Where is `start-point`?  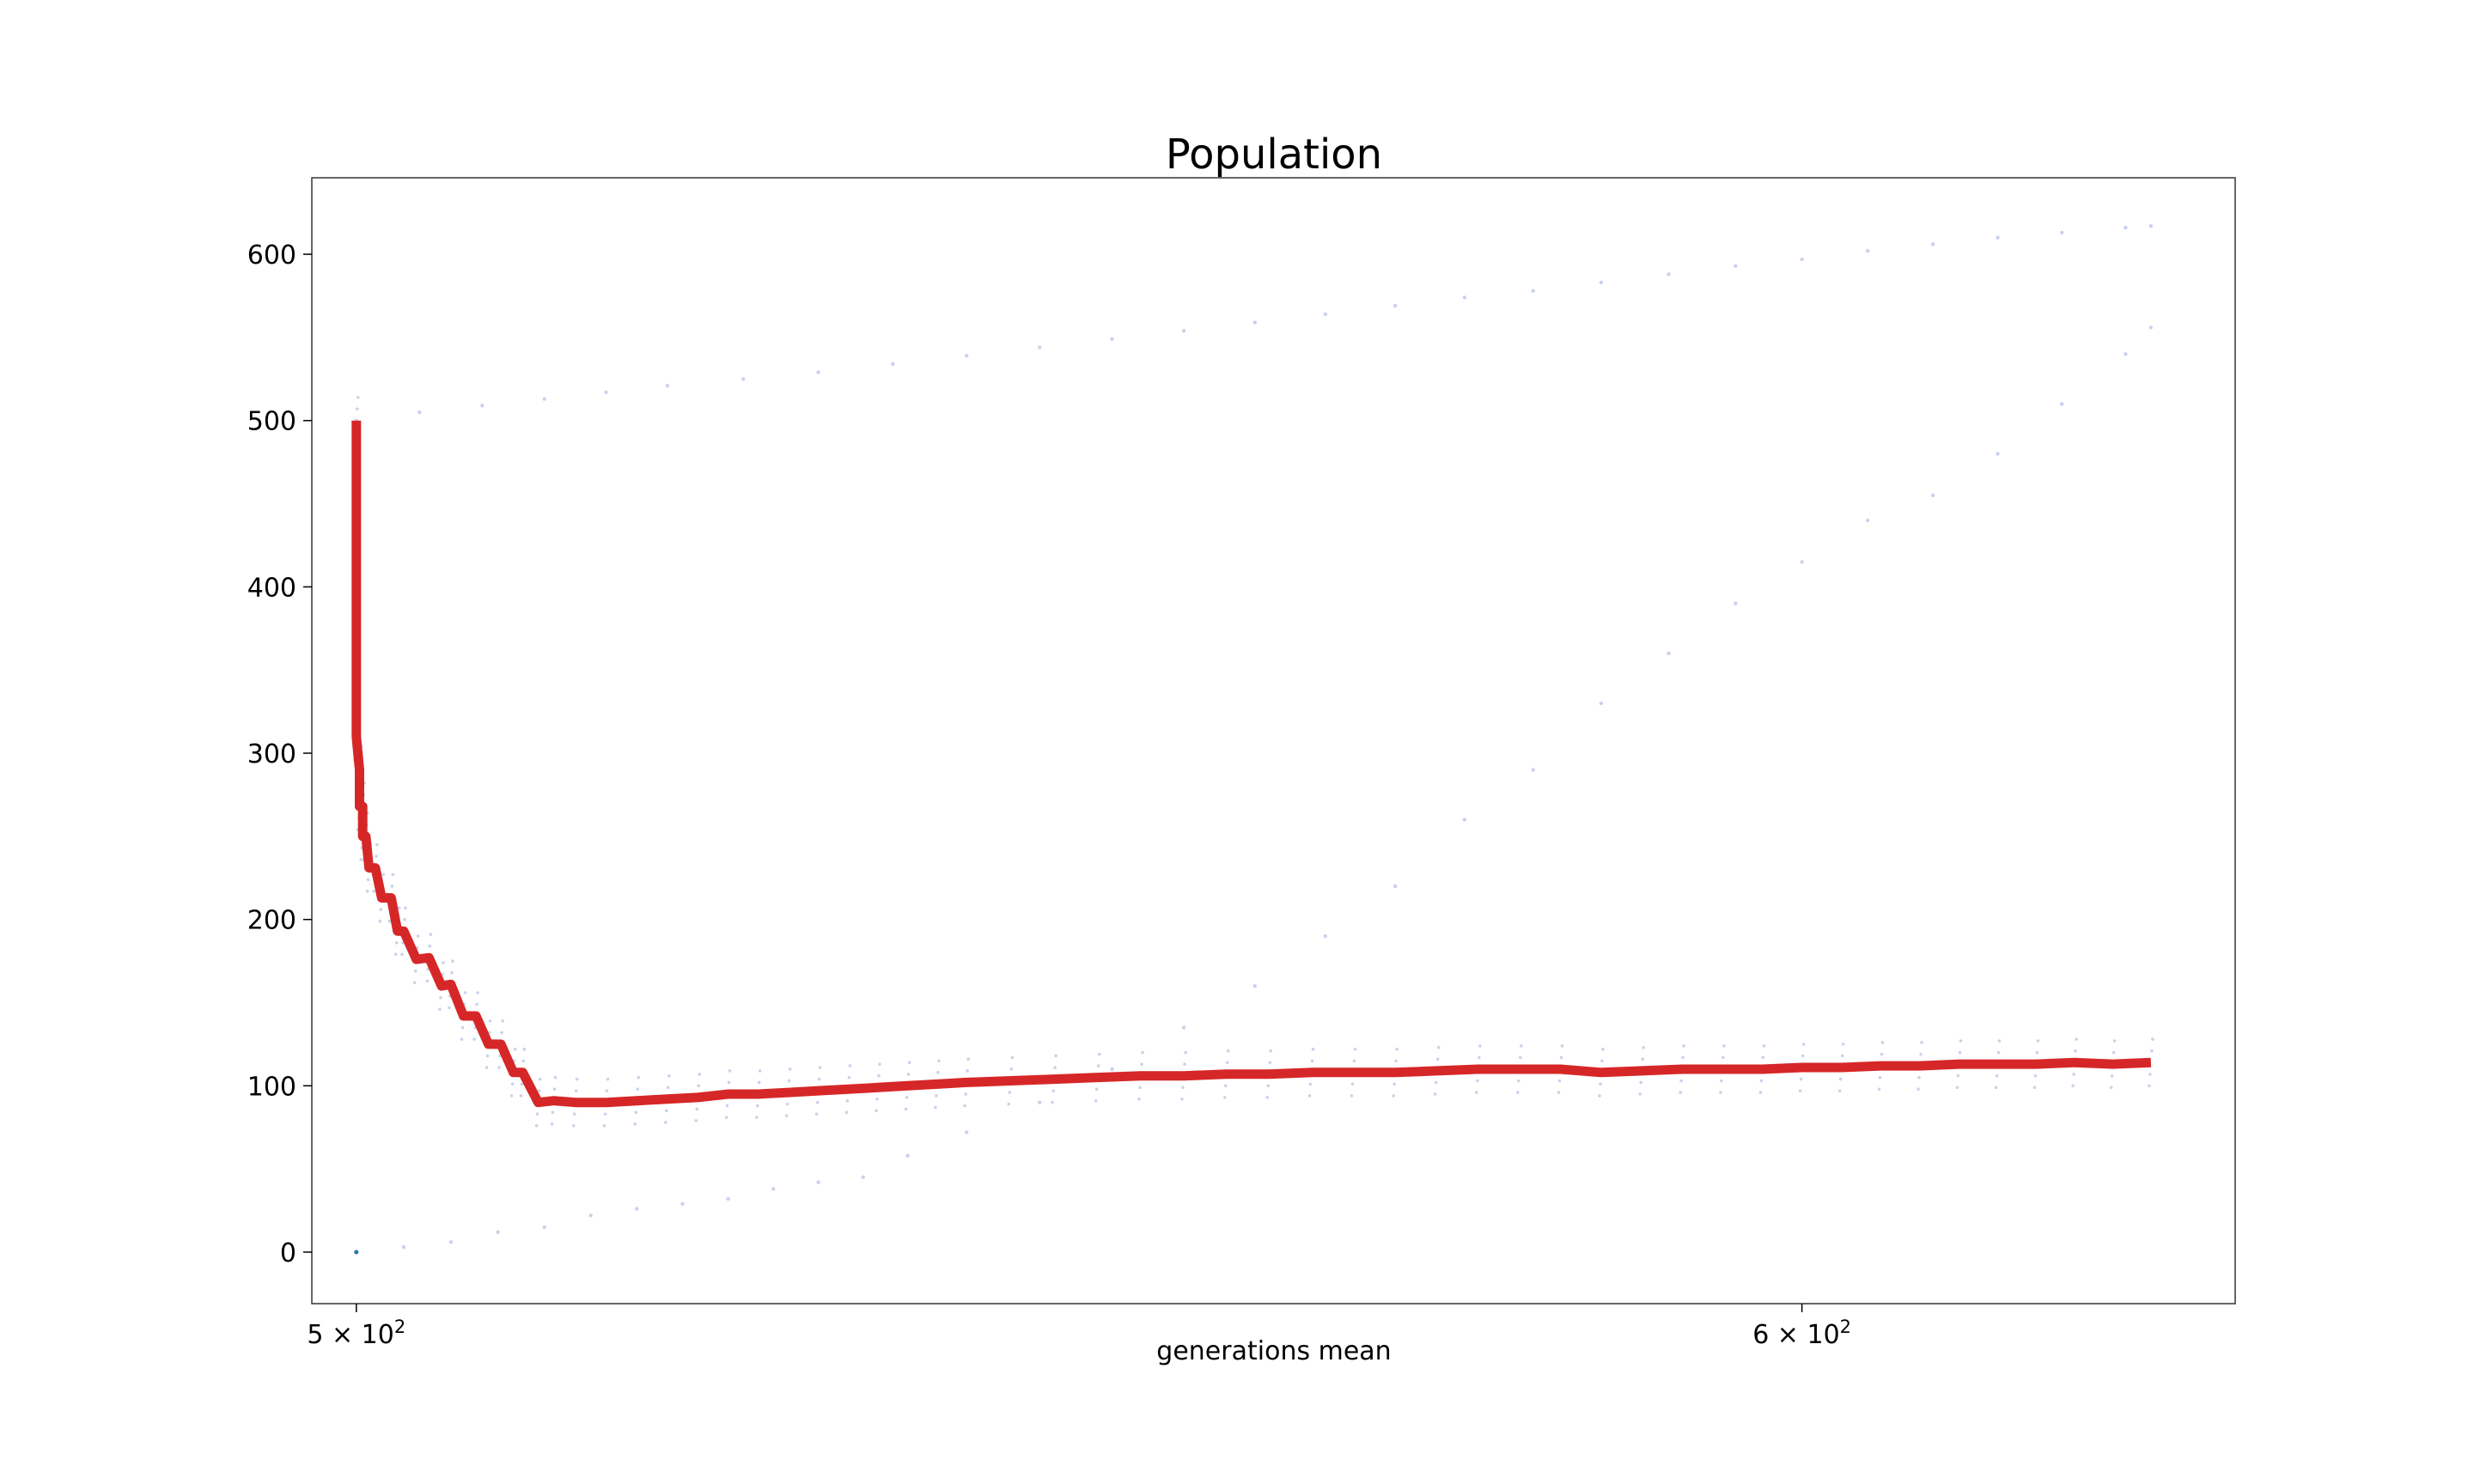 start-point is located at coordinates (356, 1253).